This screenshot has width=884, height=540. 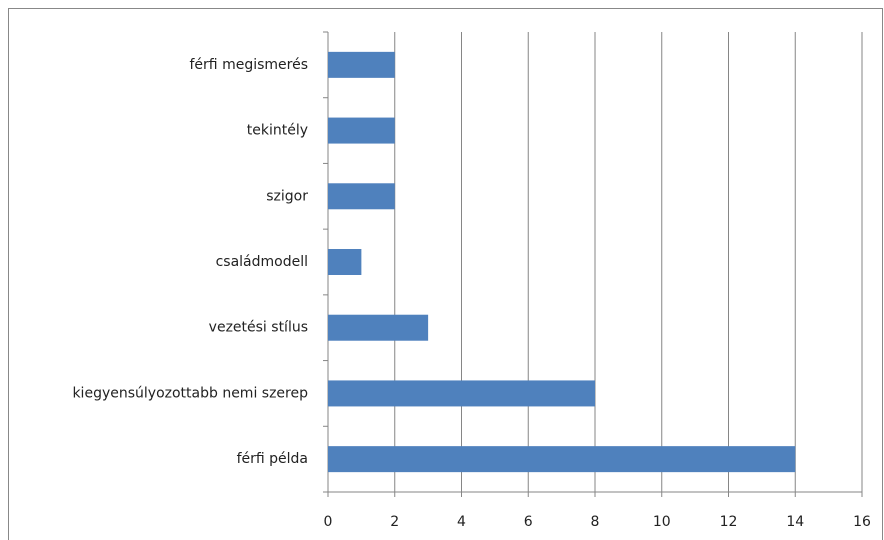 What do you see at coordinates (862, 522) in the screenshot?
I see `x-tick-label: 16` at bounding box center [862, 522].